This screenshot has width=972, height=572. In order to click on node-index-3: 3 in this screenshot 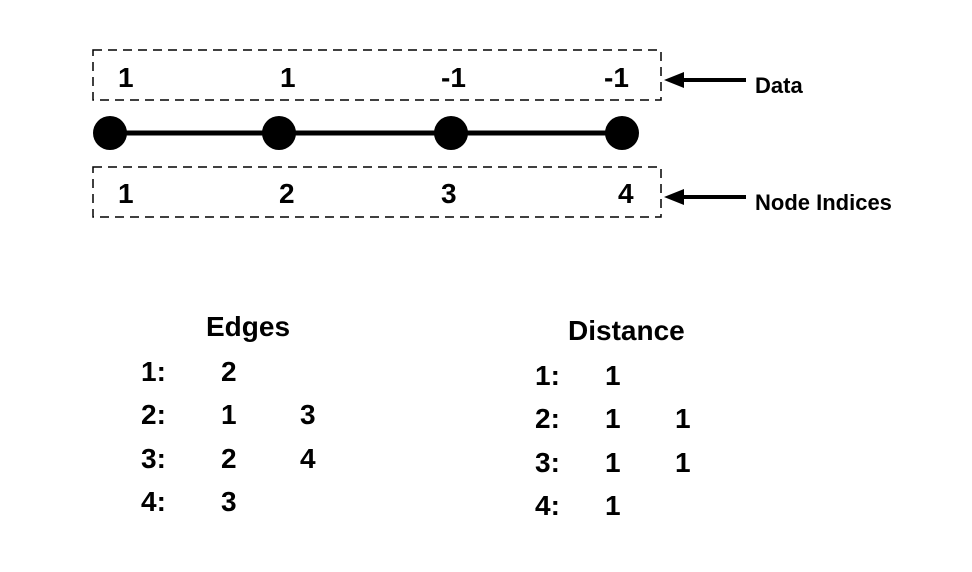, I will do `click(449, 194)`.